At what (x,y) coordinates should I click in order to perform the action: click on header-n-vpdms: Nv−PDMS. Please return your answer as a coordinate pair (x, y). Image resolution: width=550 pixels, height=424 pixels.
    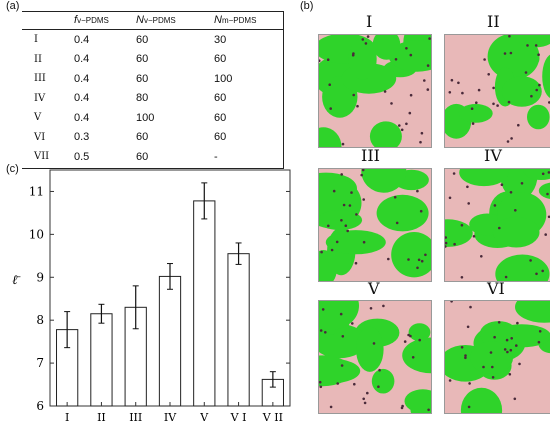
    Looking at the image, I should click on (175, 20).